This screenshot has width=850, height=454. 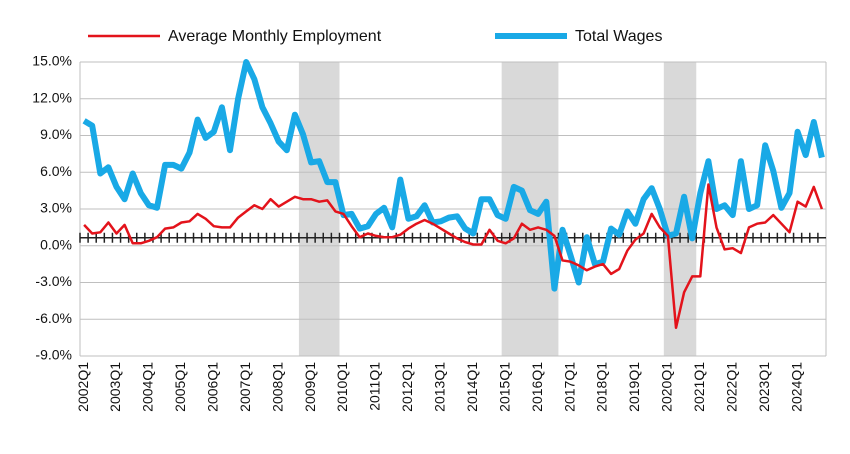 What do you see at coordinates (56, 208) in the screenshot?
I see `y-tick-label: 3.0%` at bounding box center [56, 208].